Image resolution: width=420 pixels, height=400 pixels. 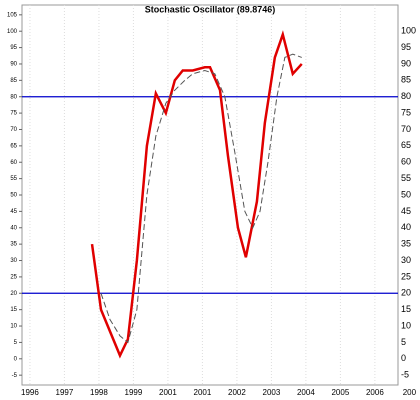 What do you see at coordinates (134, 392) in the screenshot?
I see `x-tick-label: 1999` at bounding box center [134, 392].